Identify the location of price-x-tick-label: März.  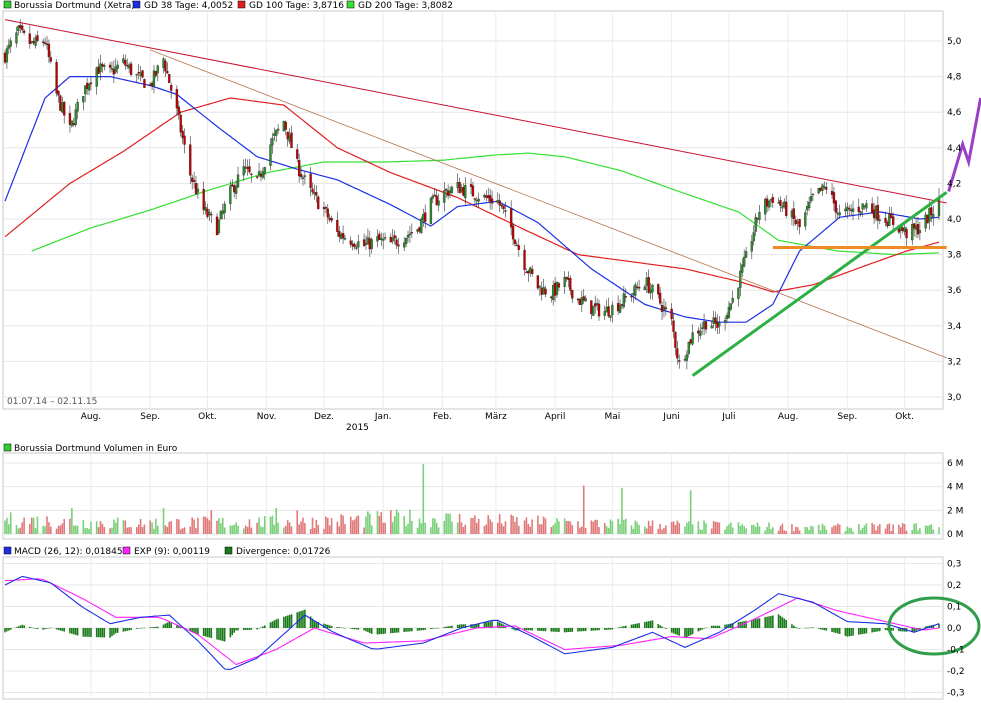
(496, 417).